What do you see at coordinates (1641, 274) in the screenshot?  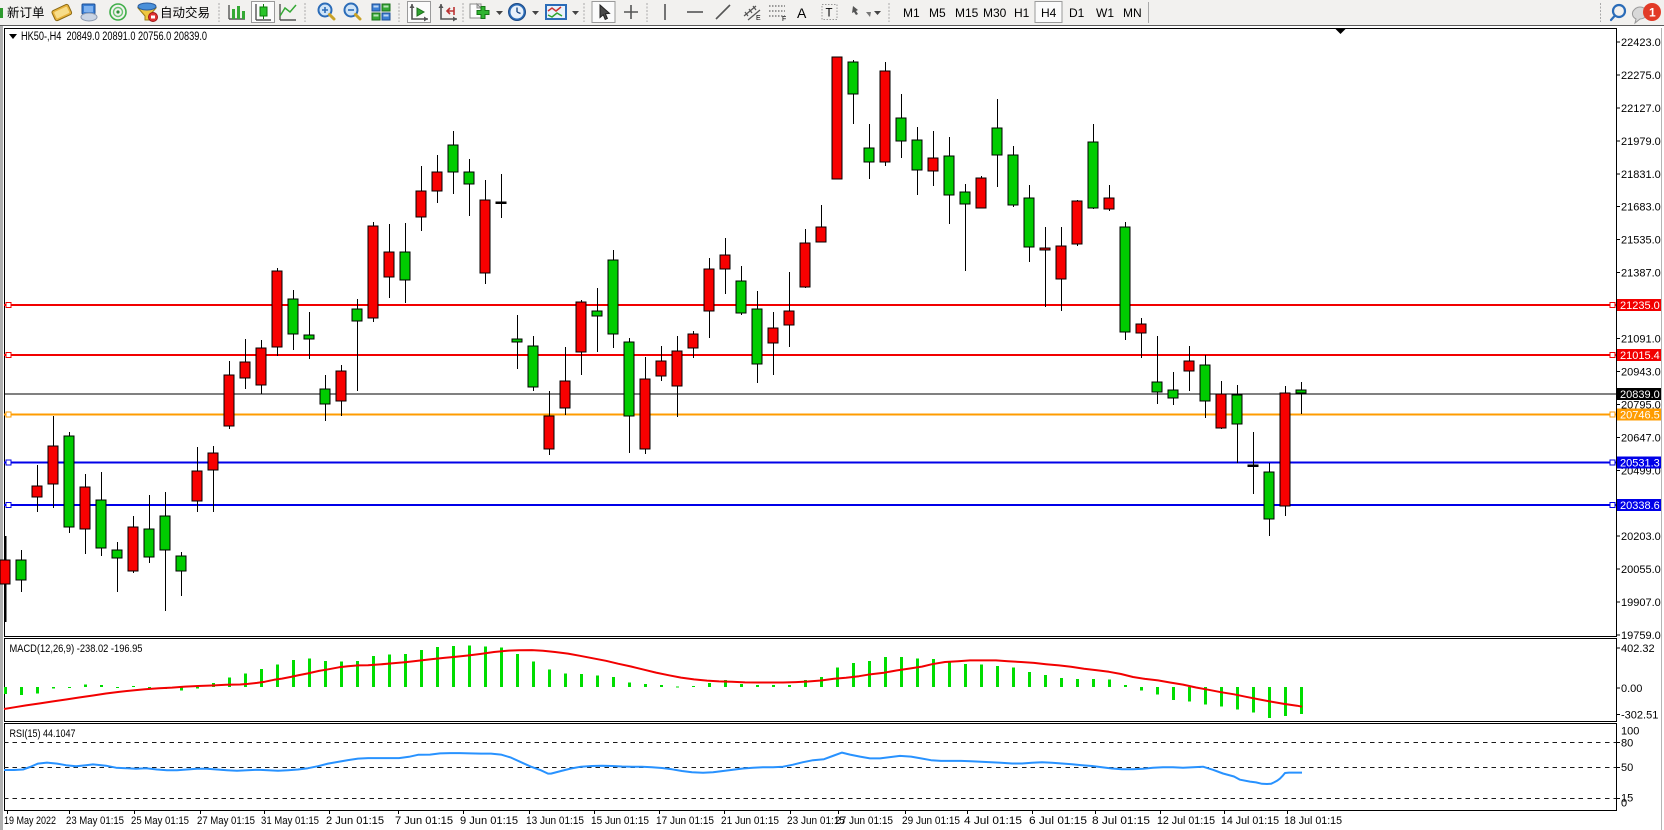 I see `svg-text: 21387.0` at bounding box center [1641, 274].